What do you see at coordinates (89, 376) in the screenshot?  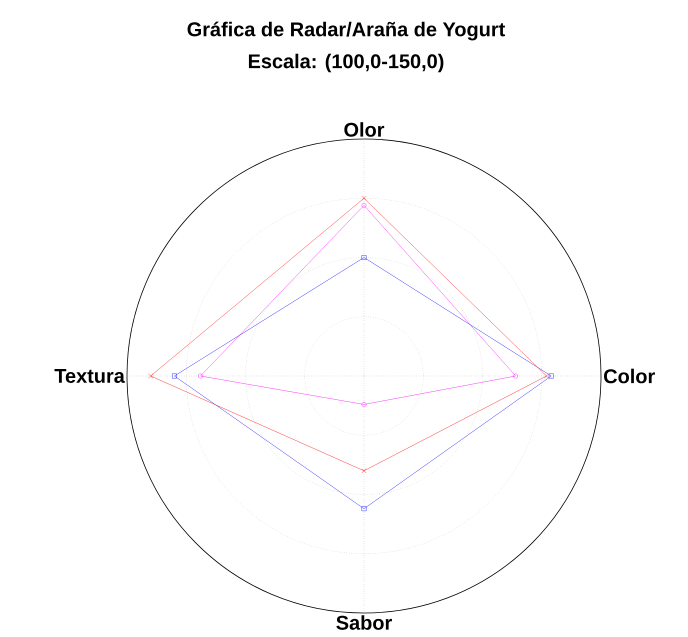 I see `spoke-label: Textura` at bounding box center [89, 376].